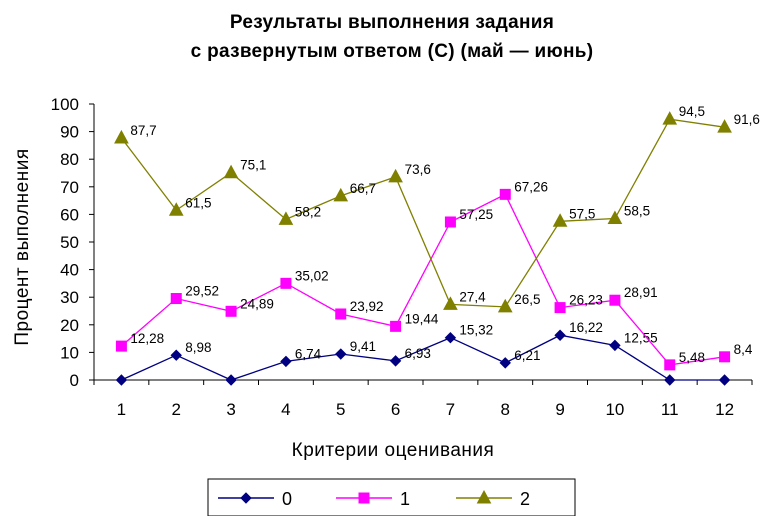 This screenshot has height=516, width=784. Describe the element at coordinates (395, 409) in the screenshot. I see `x-tick-label: 6` at that location.